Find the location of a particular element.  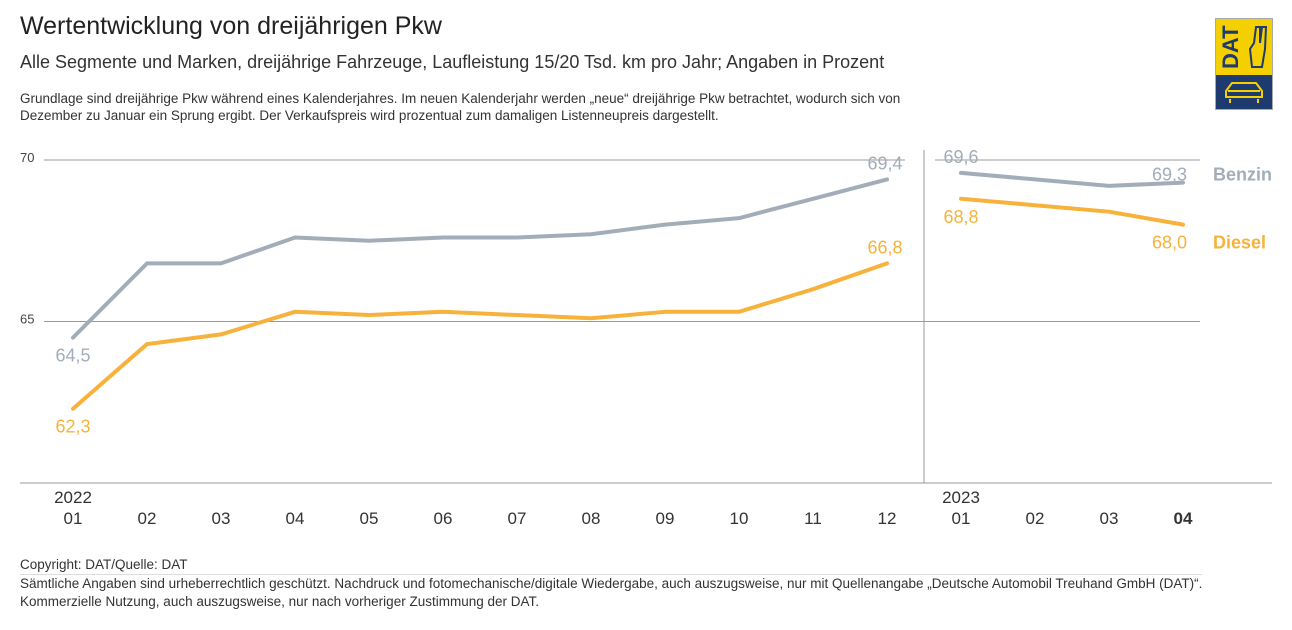

year-label: 2022 is located at coordinates (73, 497).